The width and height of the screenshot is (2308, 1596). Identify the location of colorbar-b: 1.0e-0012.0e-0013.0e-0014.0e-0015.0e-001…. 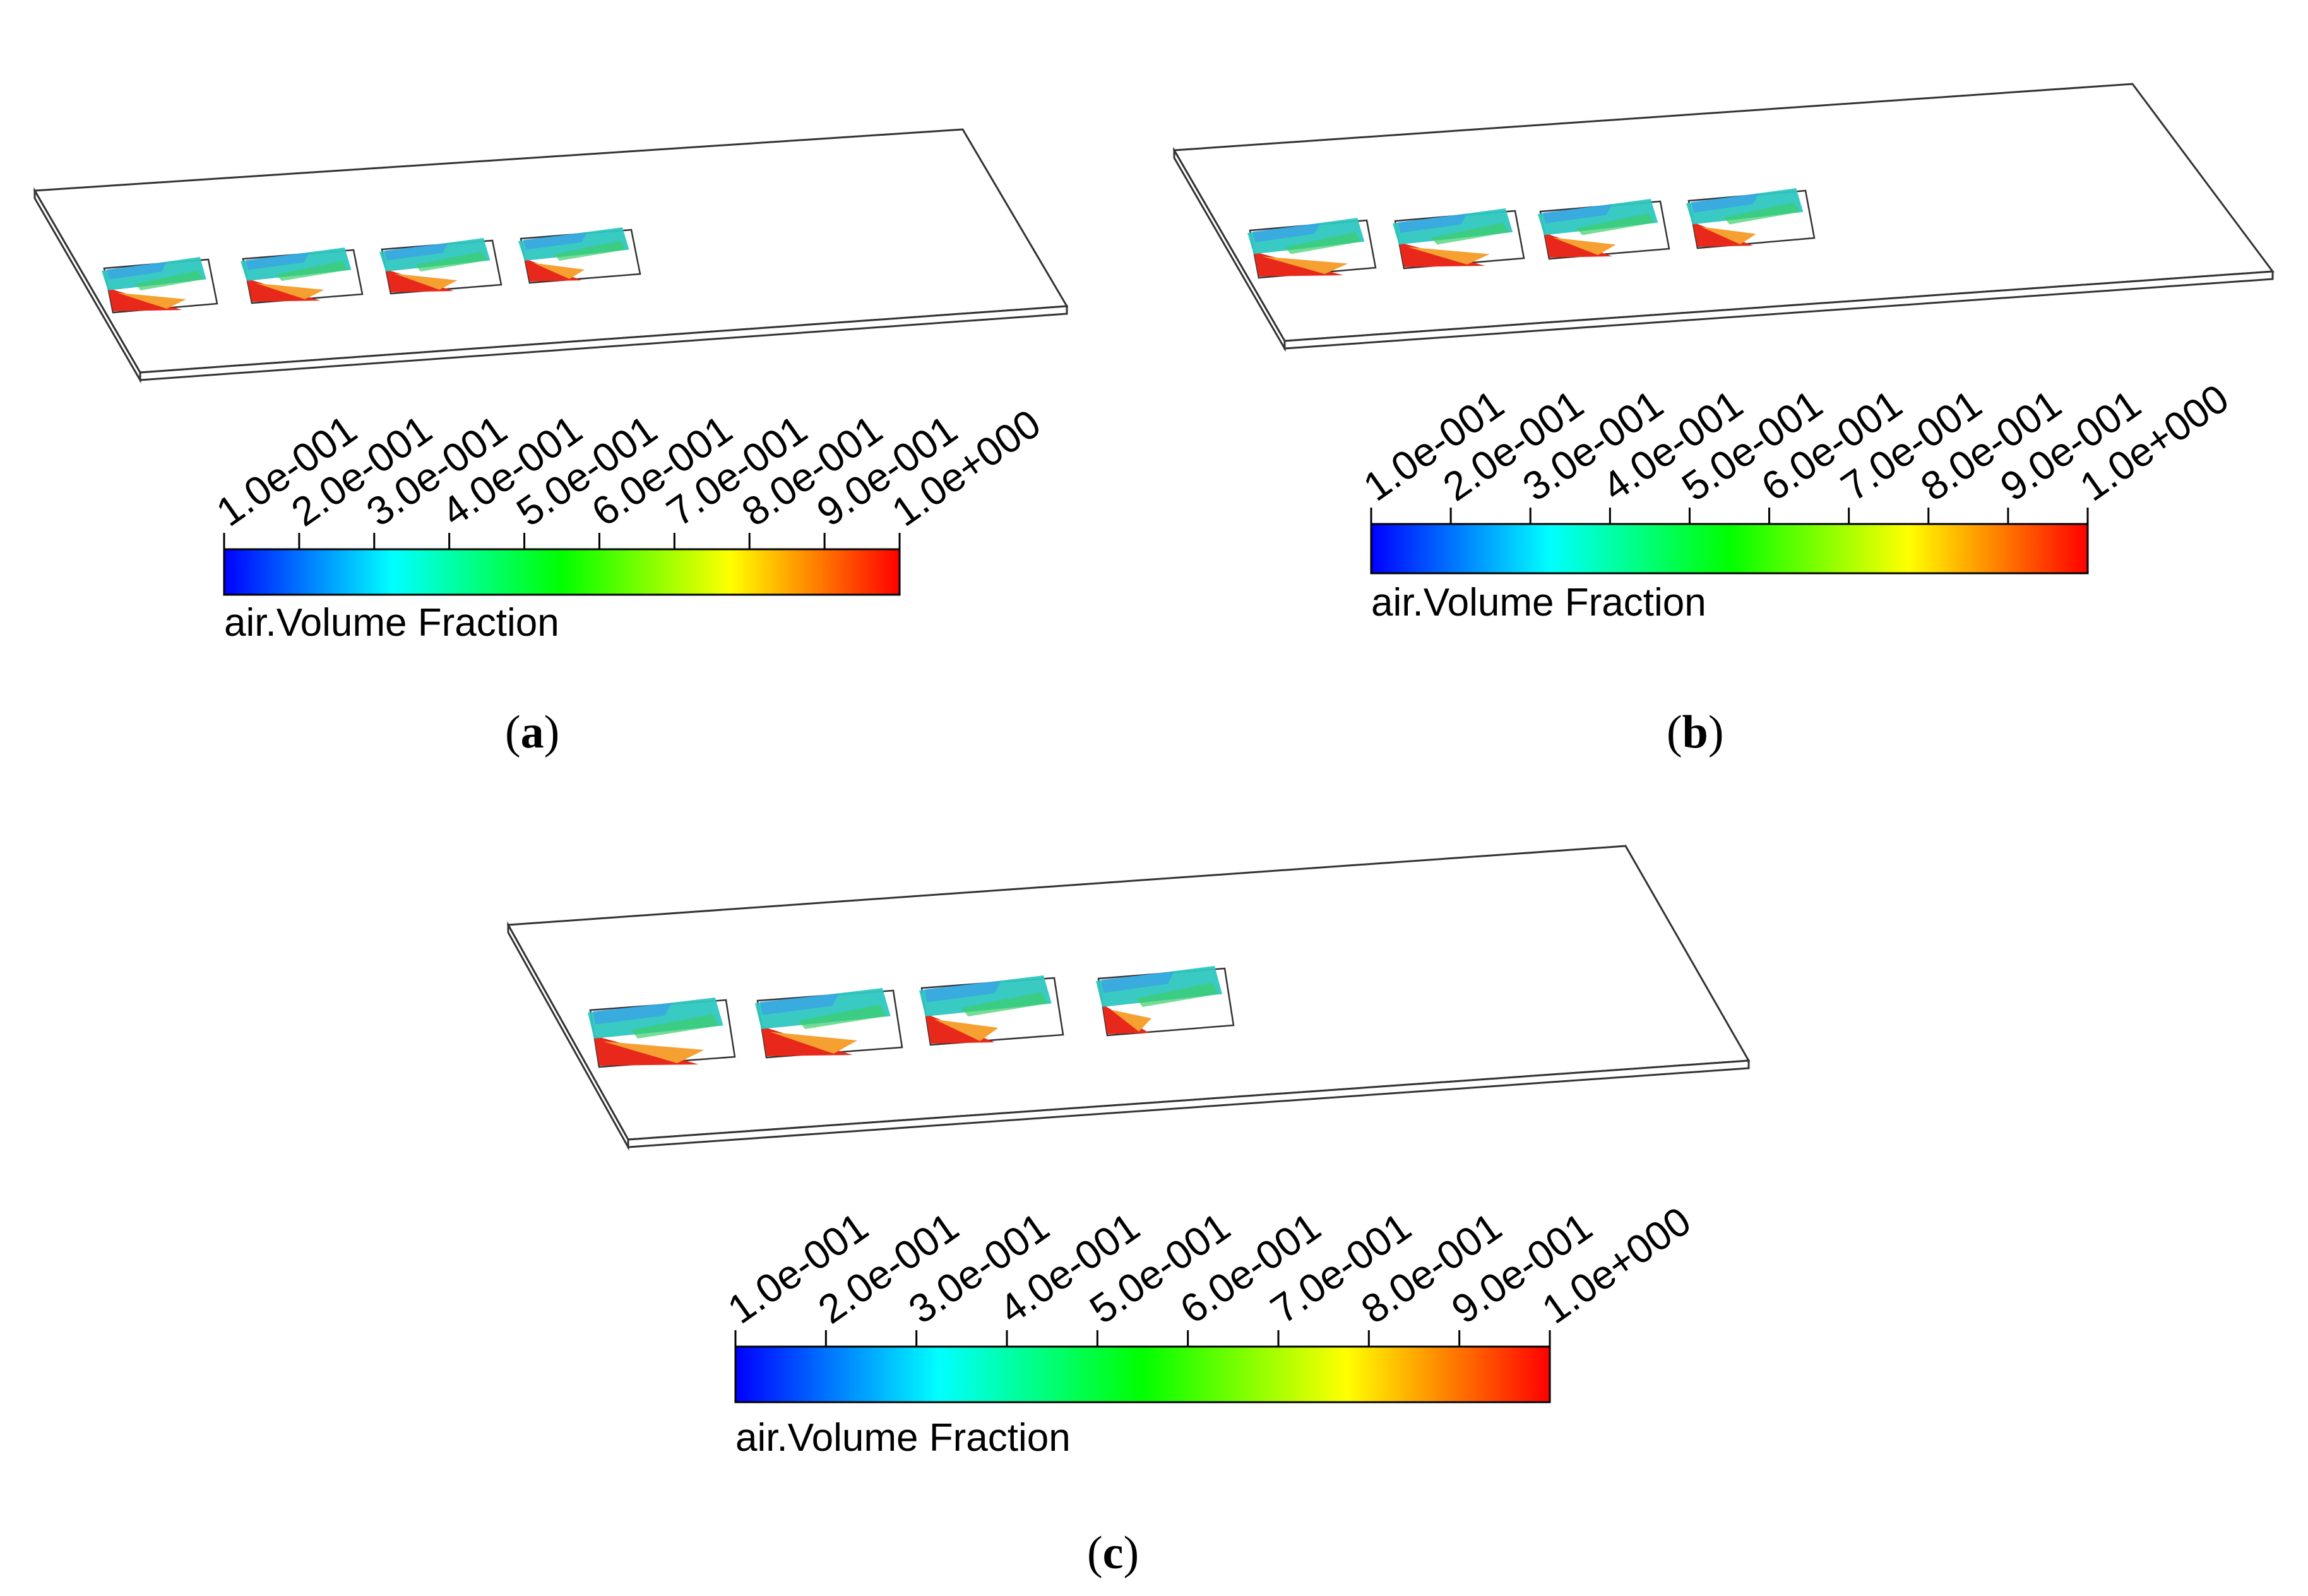
(1796, 499).